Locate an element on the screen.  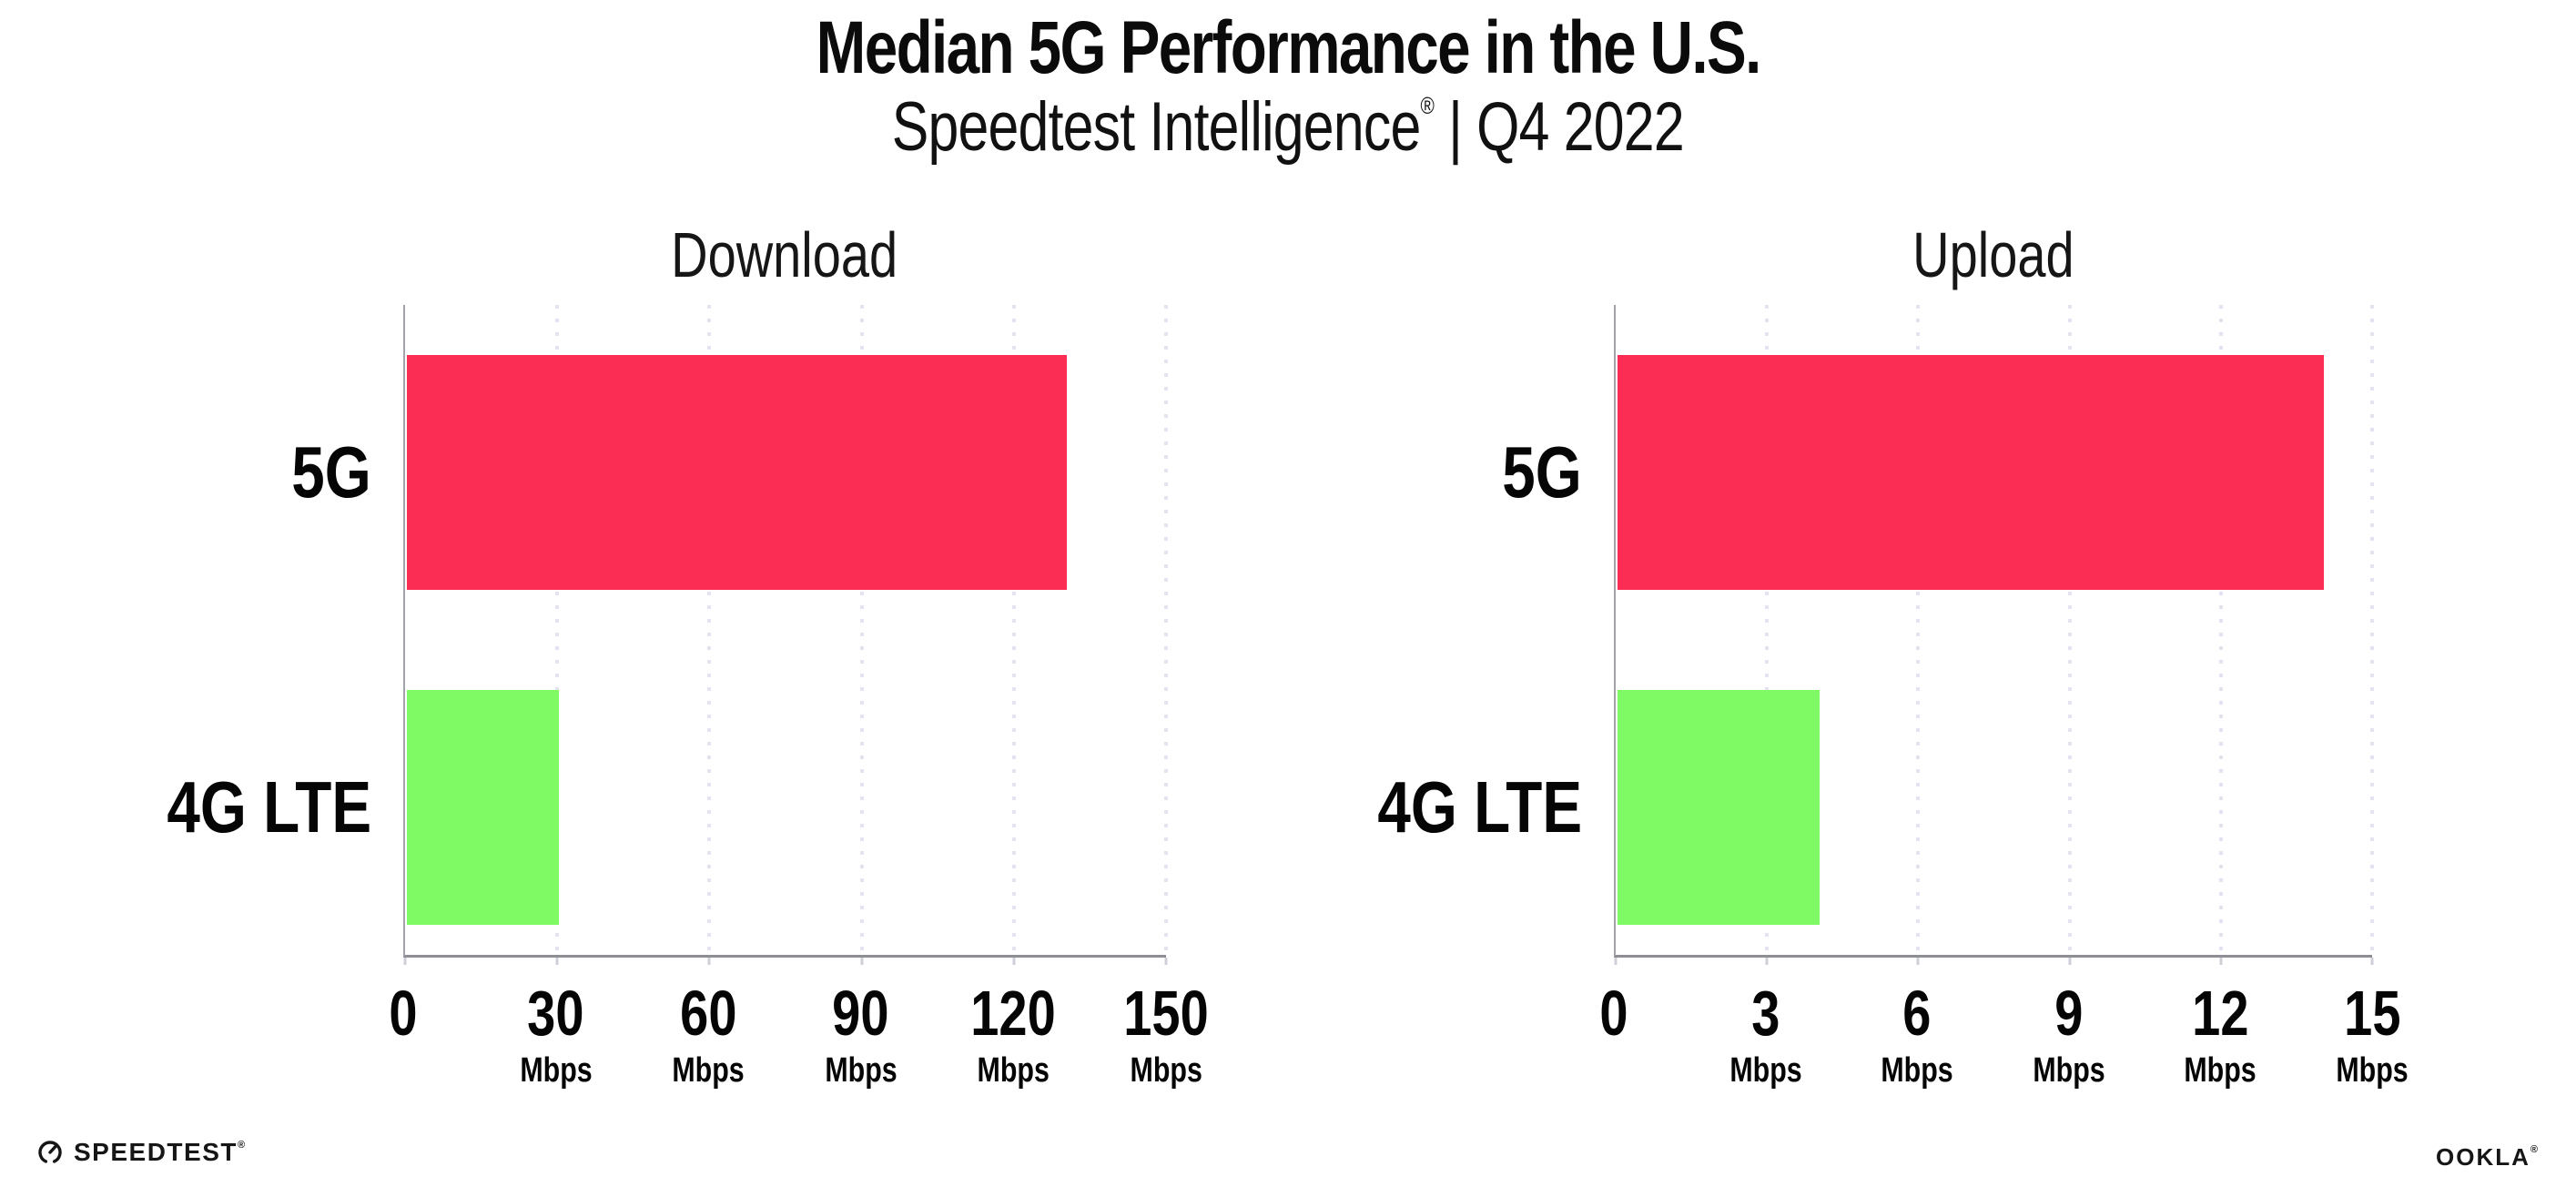
xtick-upload-3: 3 Mbps is located at coordinates (1765, 1034).